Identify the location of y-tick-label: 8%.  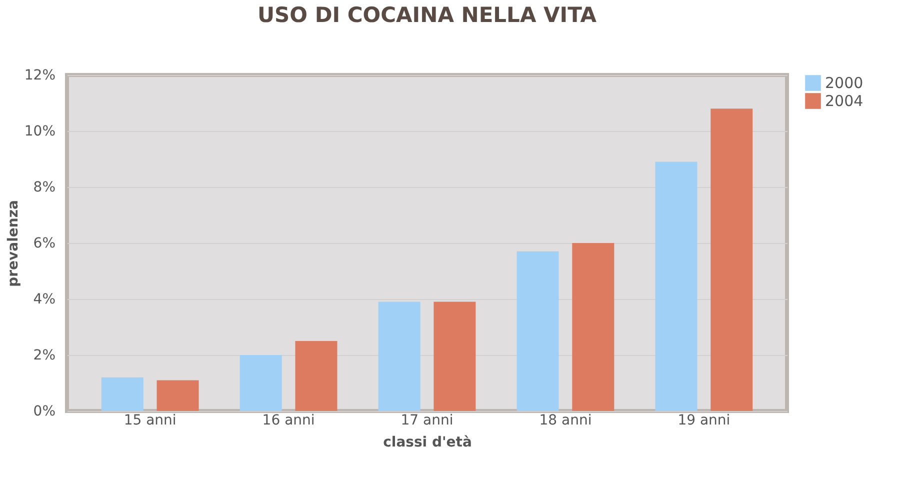
(44, 188).